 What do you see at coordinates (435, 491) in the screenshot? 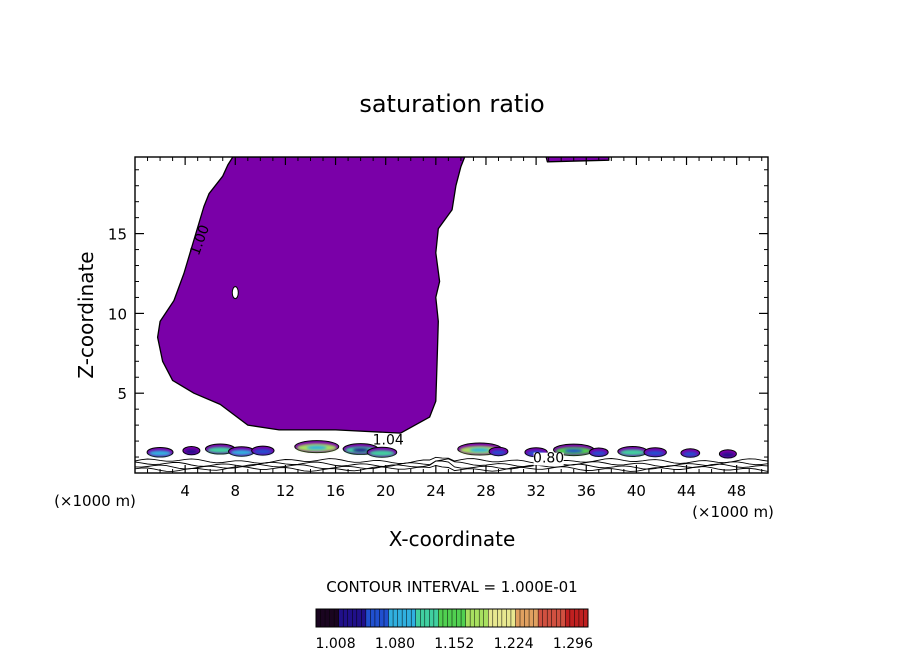
I see `x-tick-label: 24` at bounding box center [435, 491].